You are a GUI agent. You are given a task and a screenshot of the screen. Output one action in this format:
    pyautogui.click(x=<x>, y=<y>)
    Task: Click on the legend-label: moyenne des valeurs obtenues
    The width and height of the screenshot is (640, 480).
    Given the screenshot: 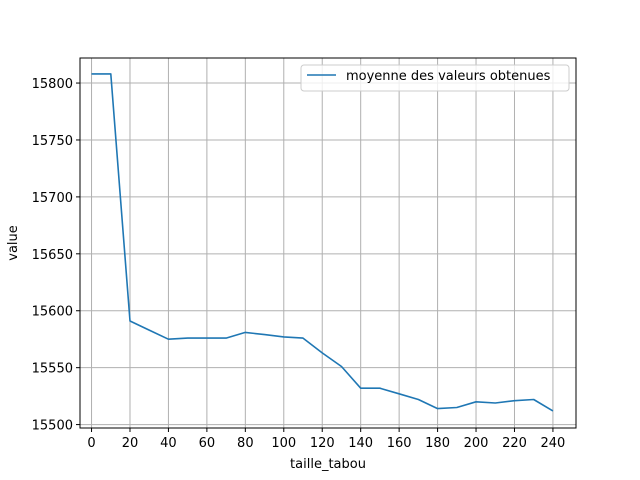 What is the action you would take?
    pyautogui.click(x=448, y=76)
    